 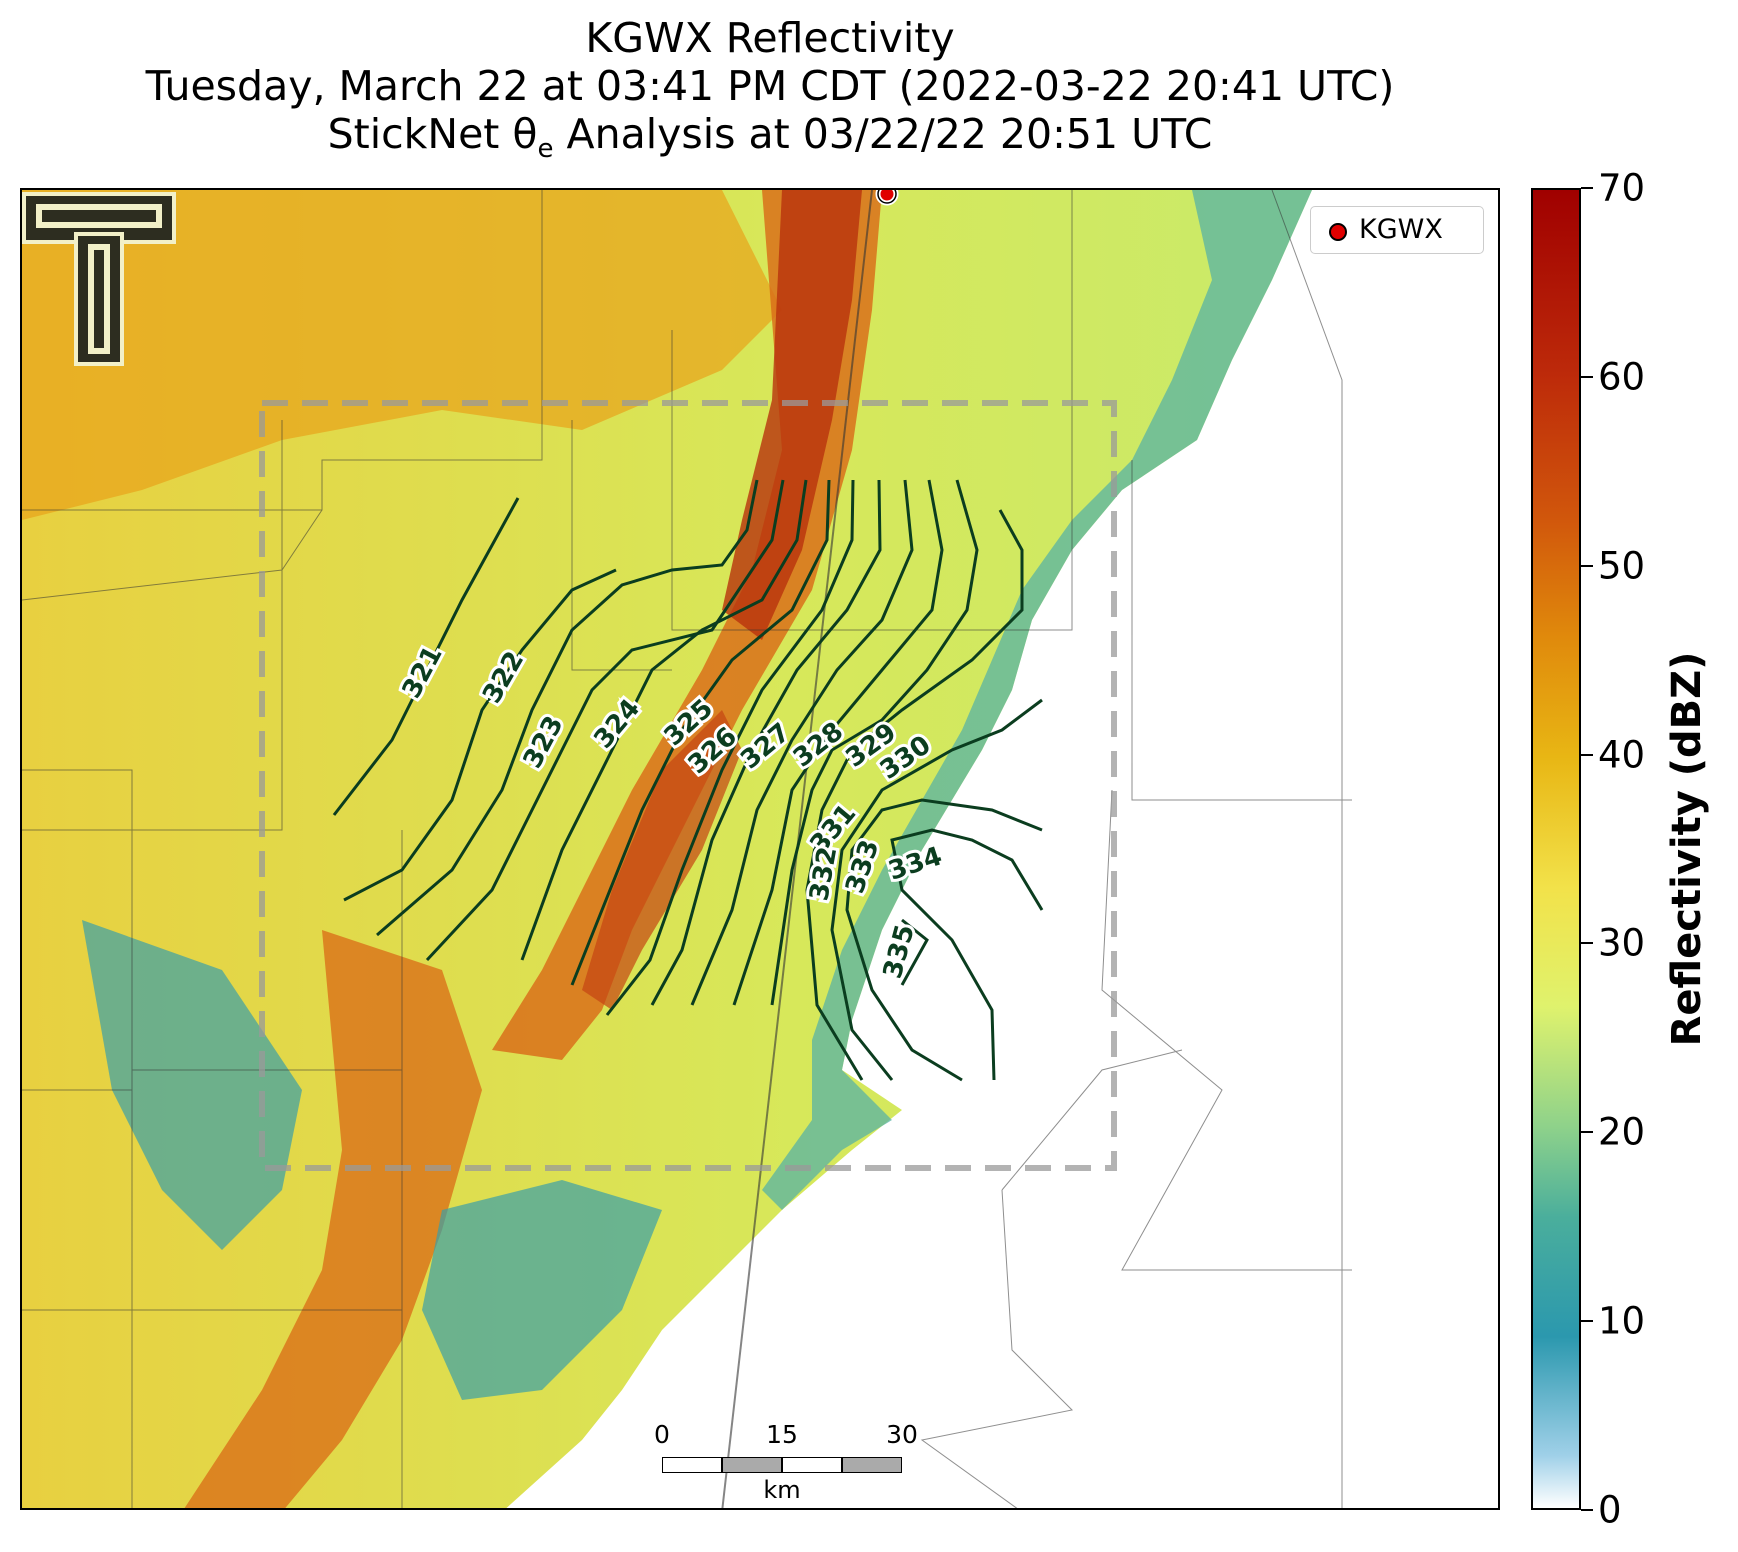 I want to click on colorbar-tick-label: 10, so click(x=1622, y=1321).